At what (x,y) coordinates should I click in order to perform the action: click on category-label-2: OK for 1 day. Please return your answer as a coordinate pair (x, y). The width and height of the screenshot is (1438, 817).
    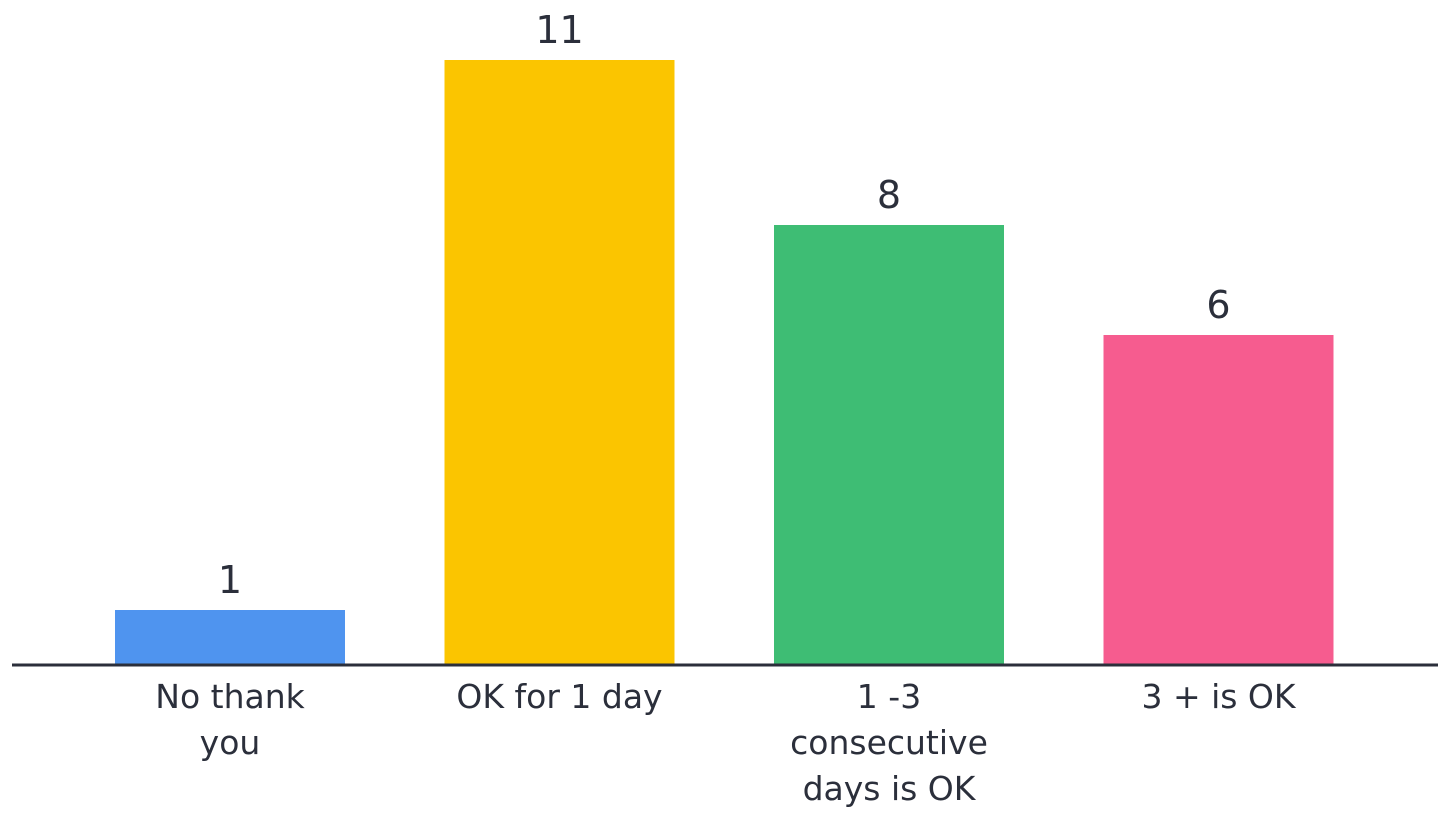
    Looking at the image, I should click on (559, 696).